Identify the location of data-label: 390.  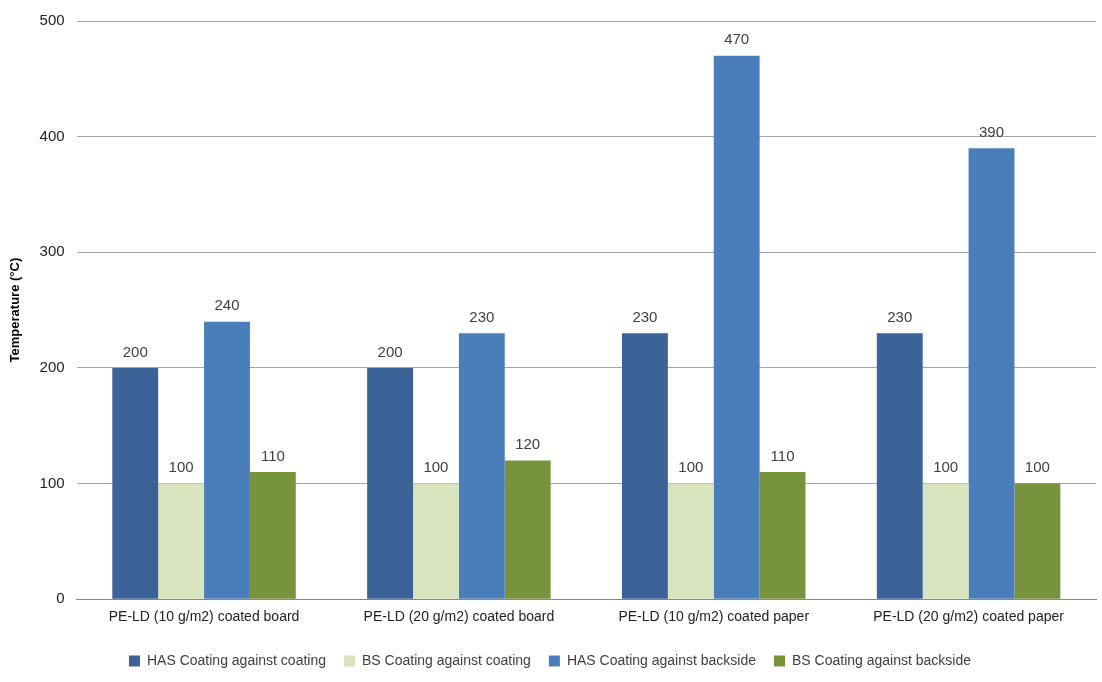
(992, 131).